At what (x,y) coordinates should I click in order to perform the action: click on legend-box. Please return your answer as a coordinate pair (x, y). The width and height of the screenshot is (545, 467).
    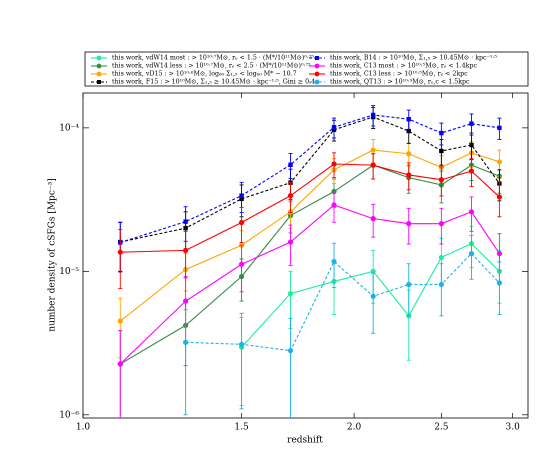
    Looking at the image, I should click on (306, 69).